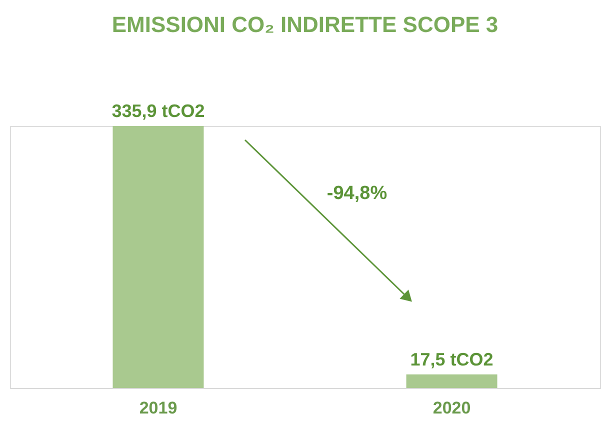 This screenshot has width=611, height=432. What do you see at coordinates (158, 111) in the screenshot?
I see `data-label: 335,9 tCO2` at bounding box center [158, 111].